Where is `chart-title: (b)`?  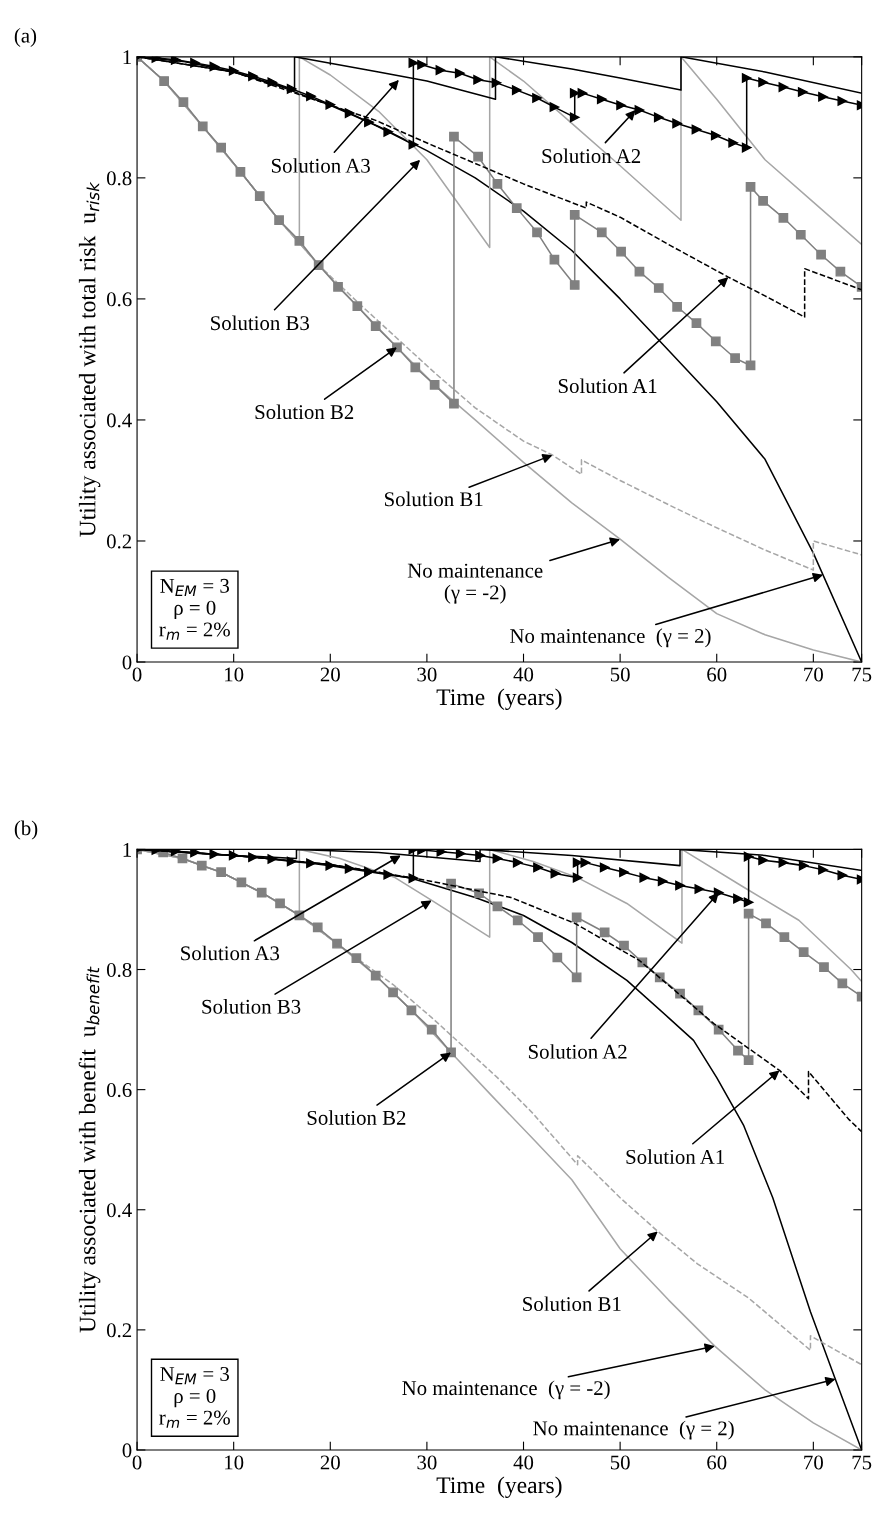
chart-title: (b) is located at coordinates (26, 830).